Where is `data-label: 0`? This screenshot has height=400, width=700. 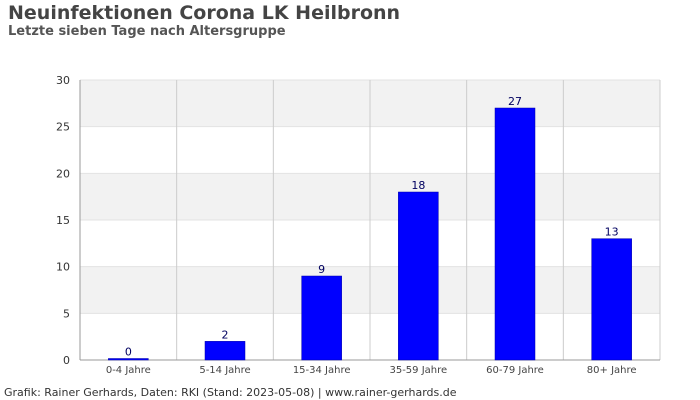
data-label: 0 is located at coordinates (128, 352).